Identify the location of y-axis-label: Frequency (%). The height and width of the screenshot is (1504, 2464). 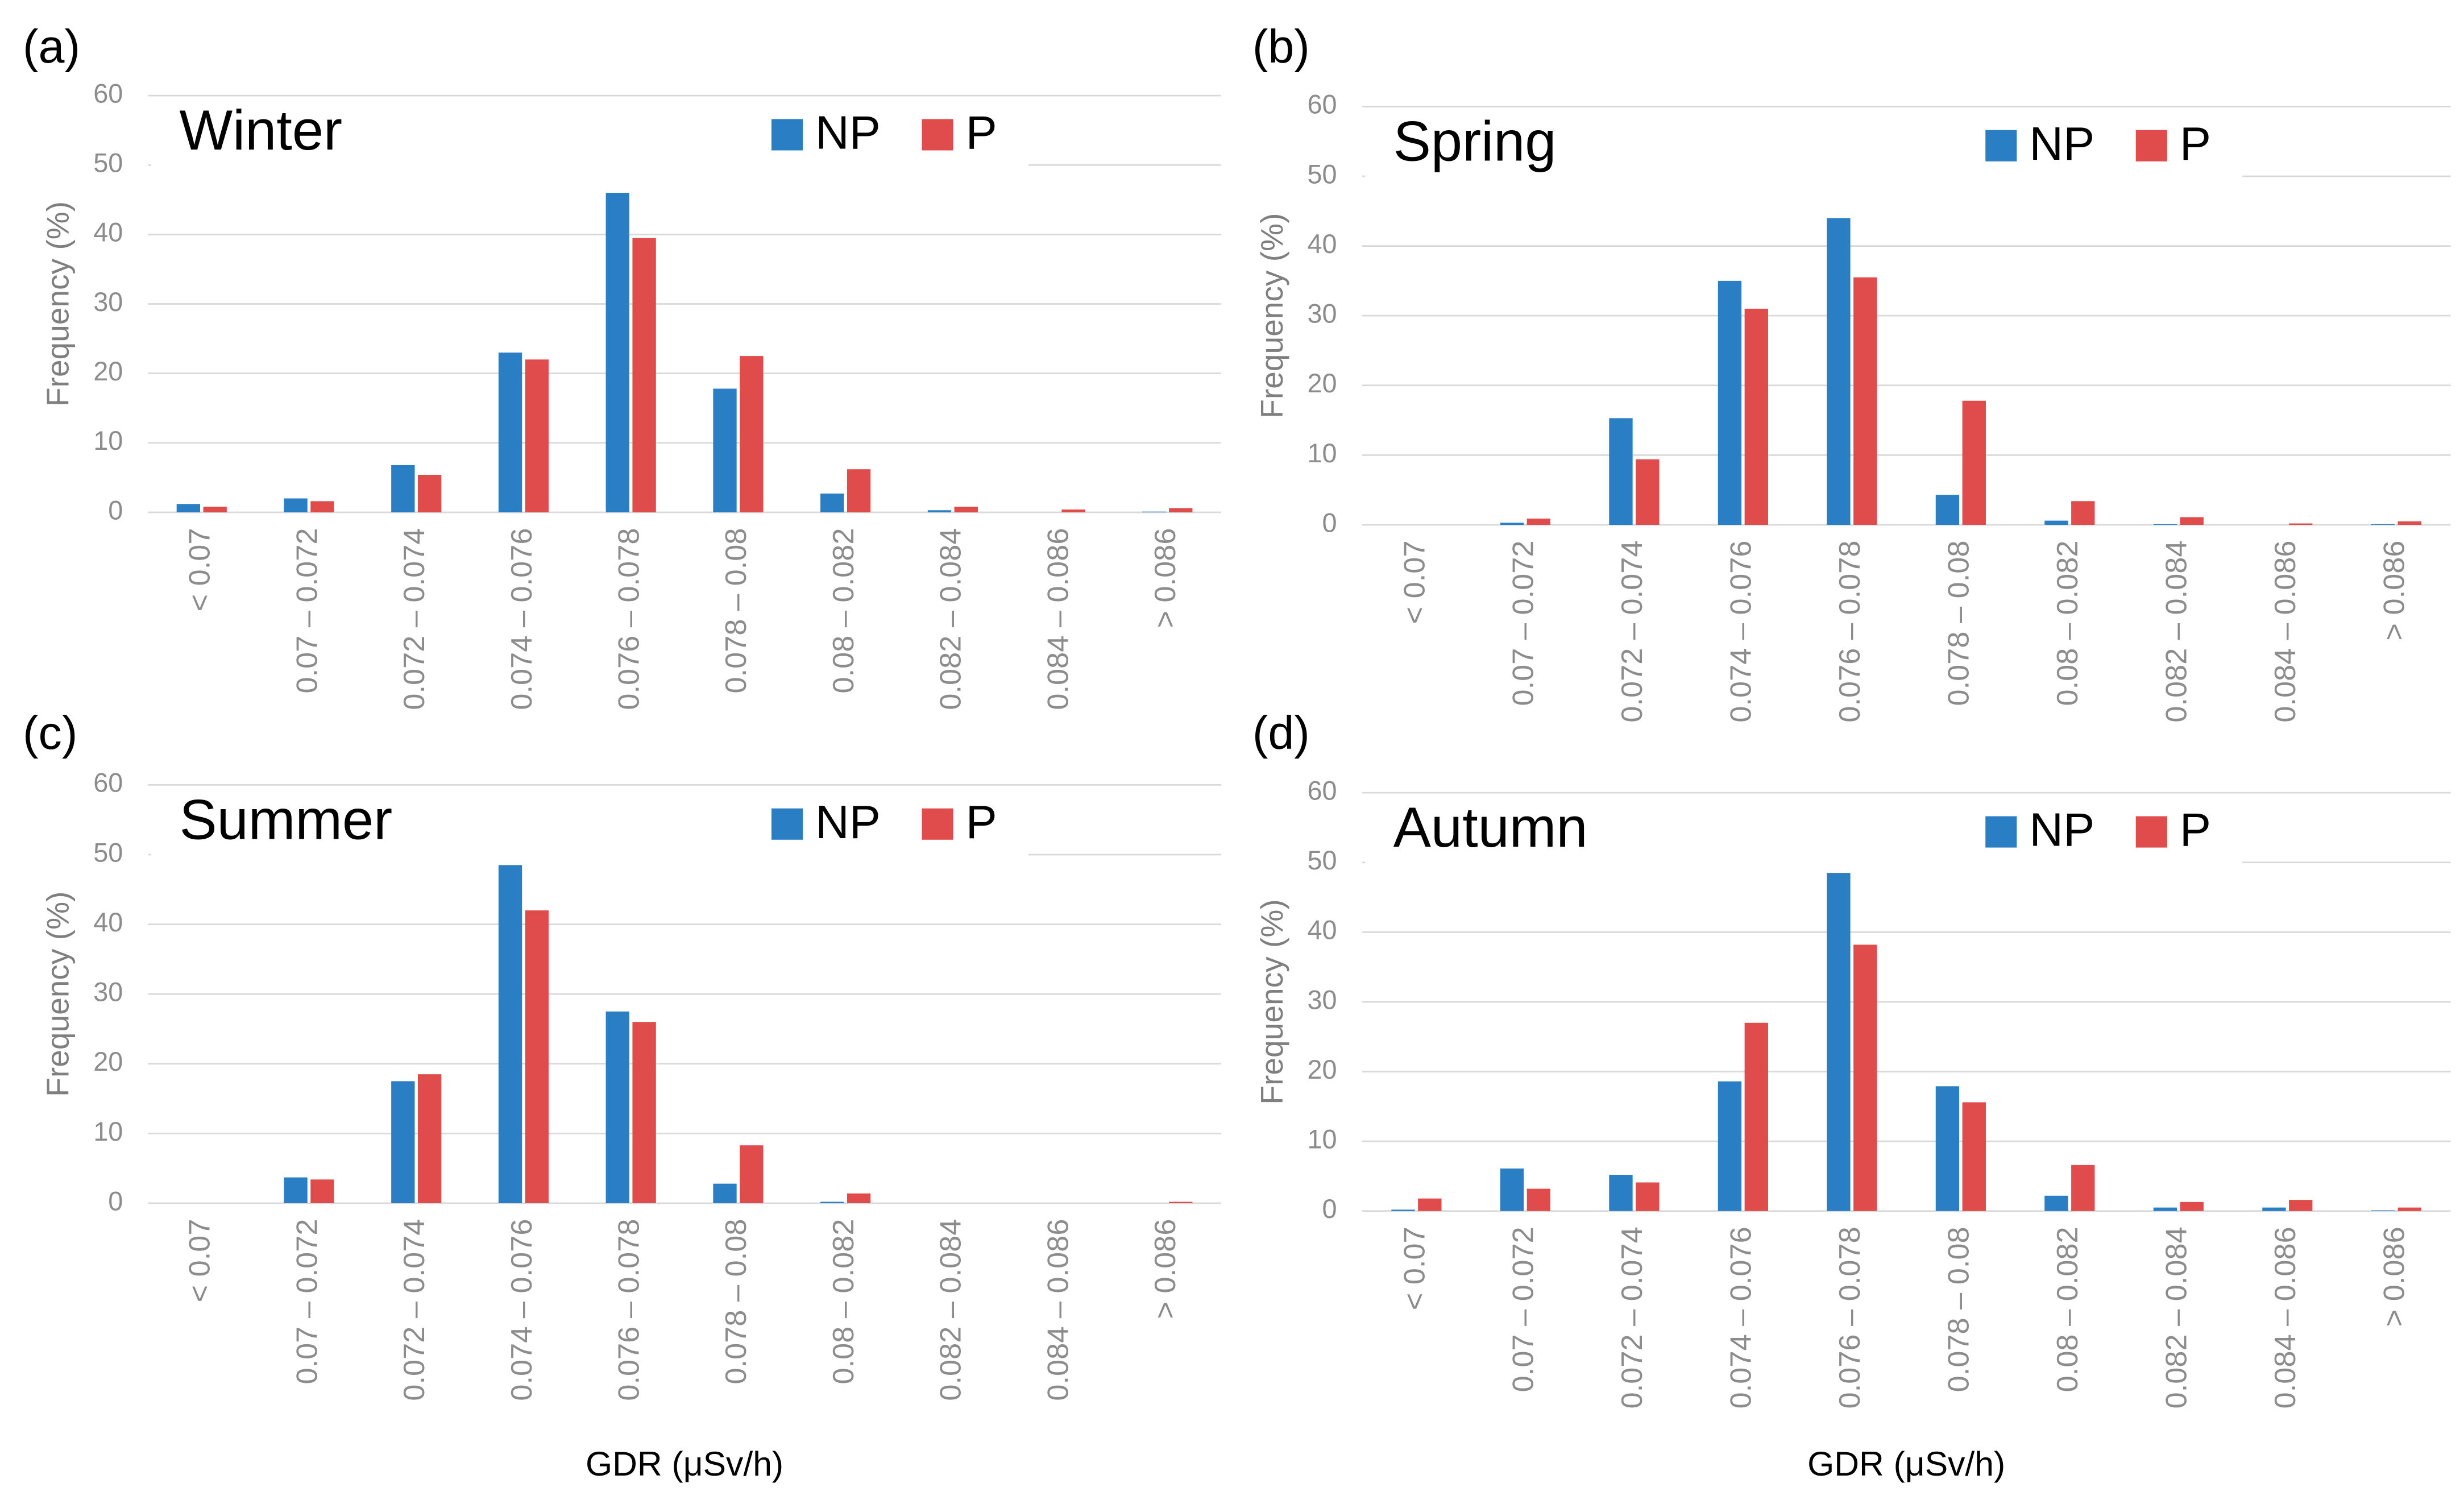
(58, 995).